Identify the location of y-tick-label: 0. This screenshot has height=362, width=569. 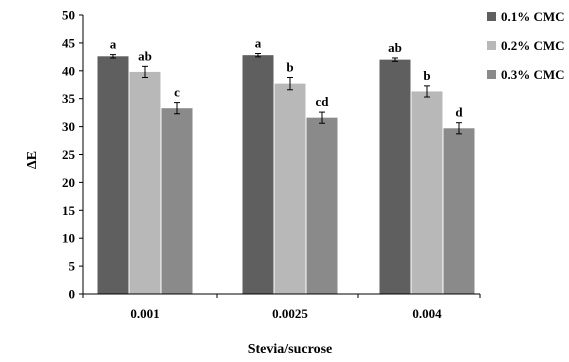
(72, 294).